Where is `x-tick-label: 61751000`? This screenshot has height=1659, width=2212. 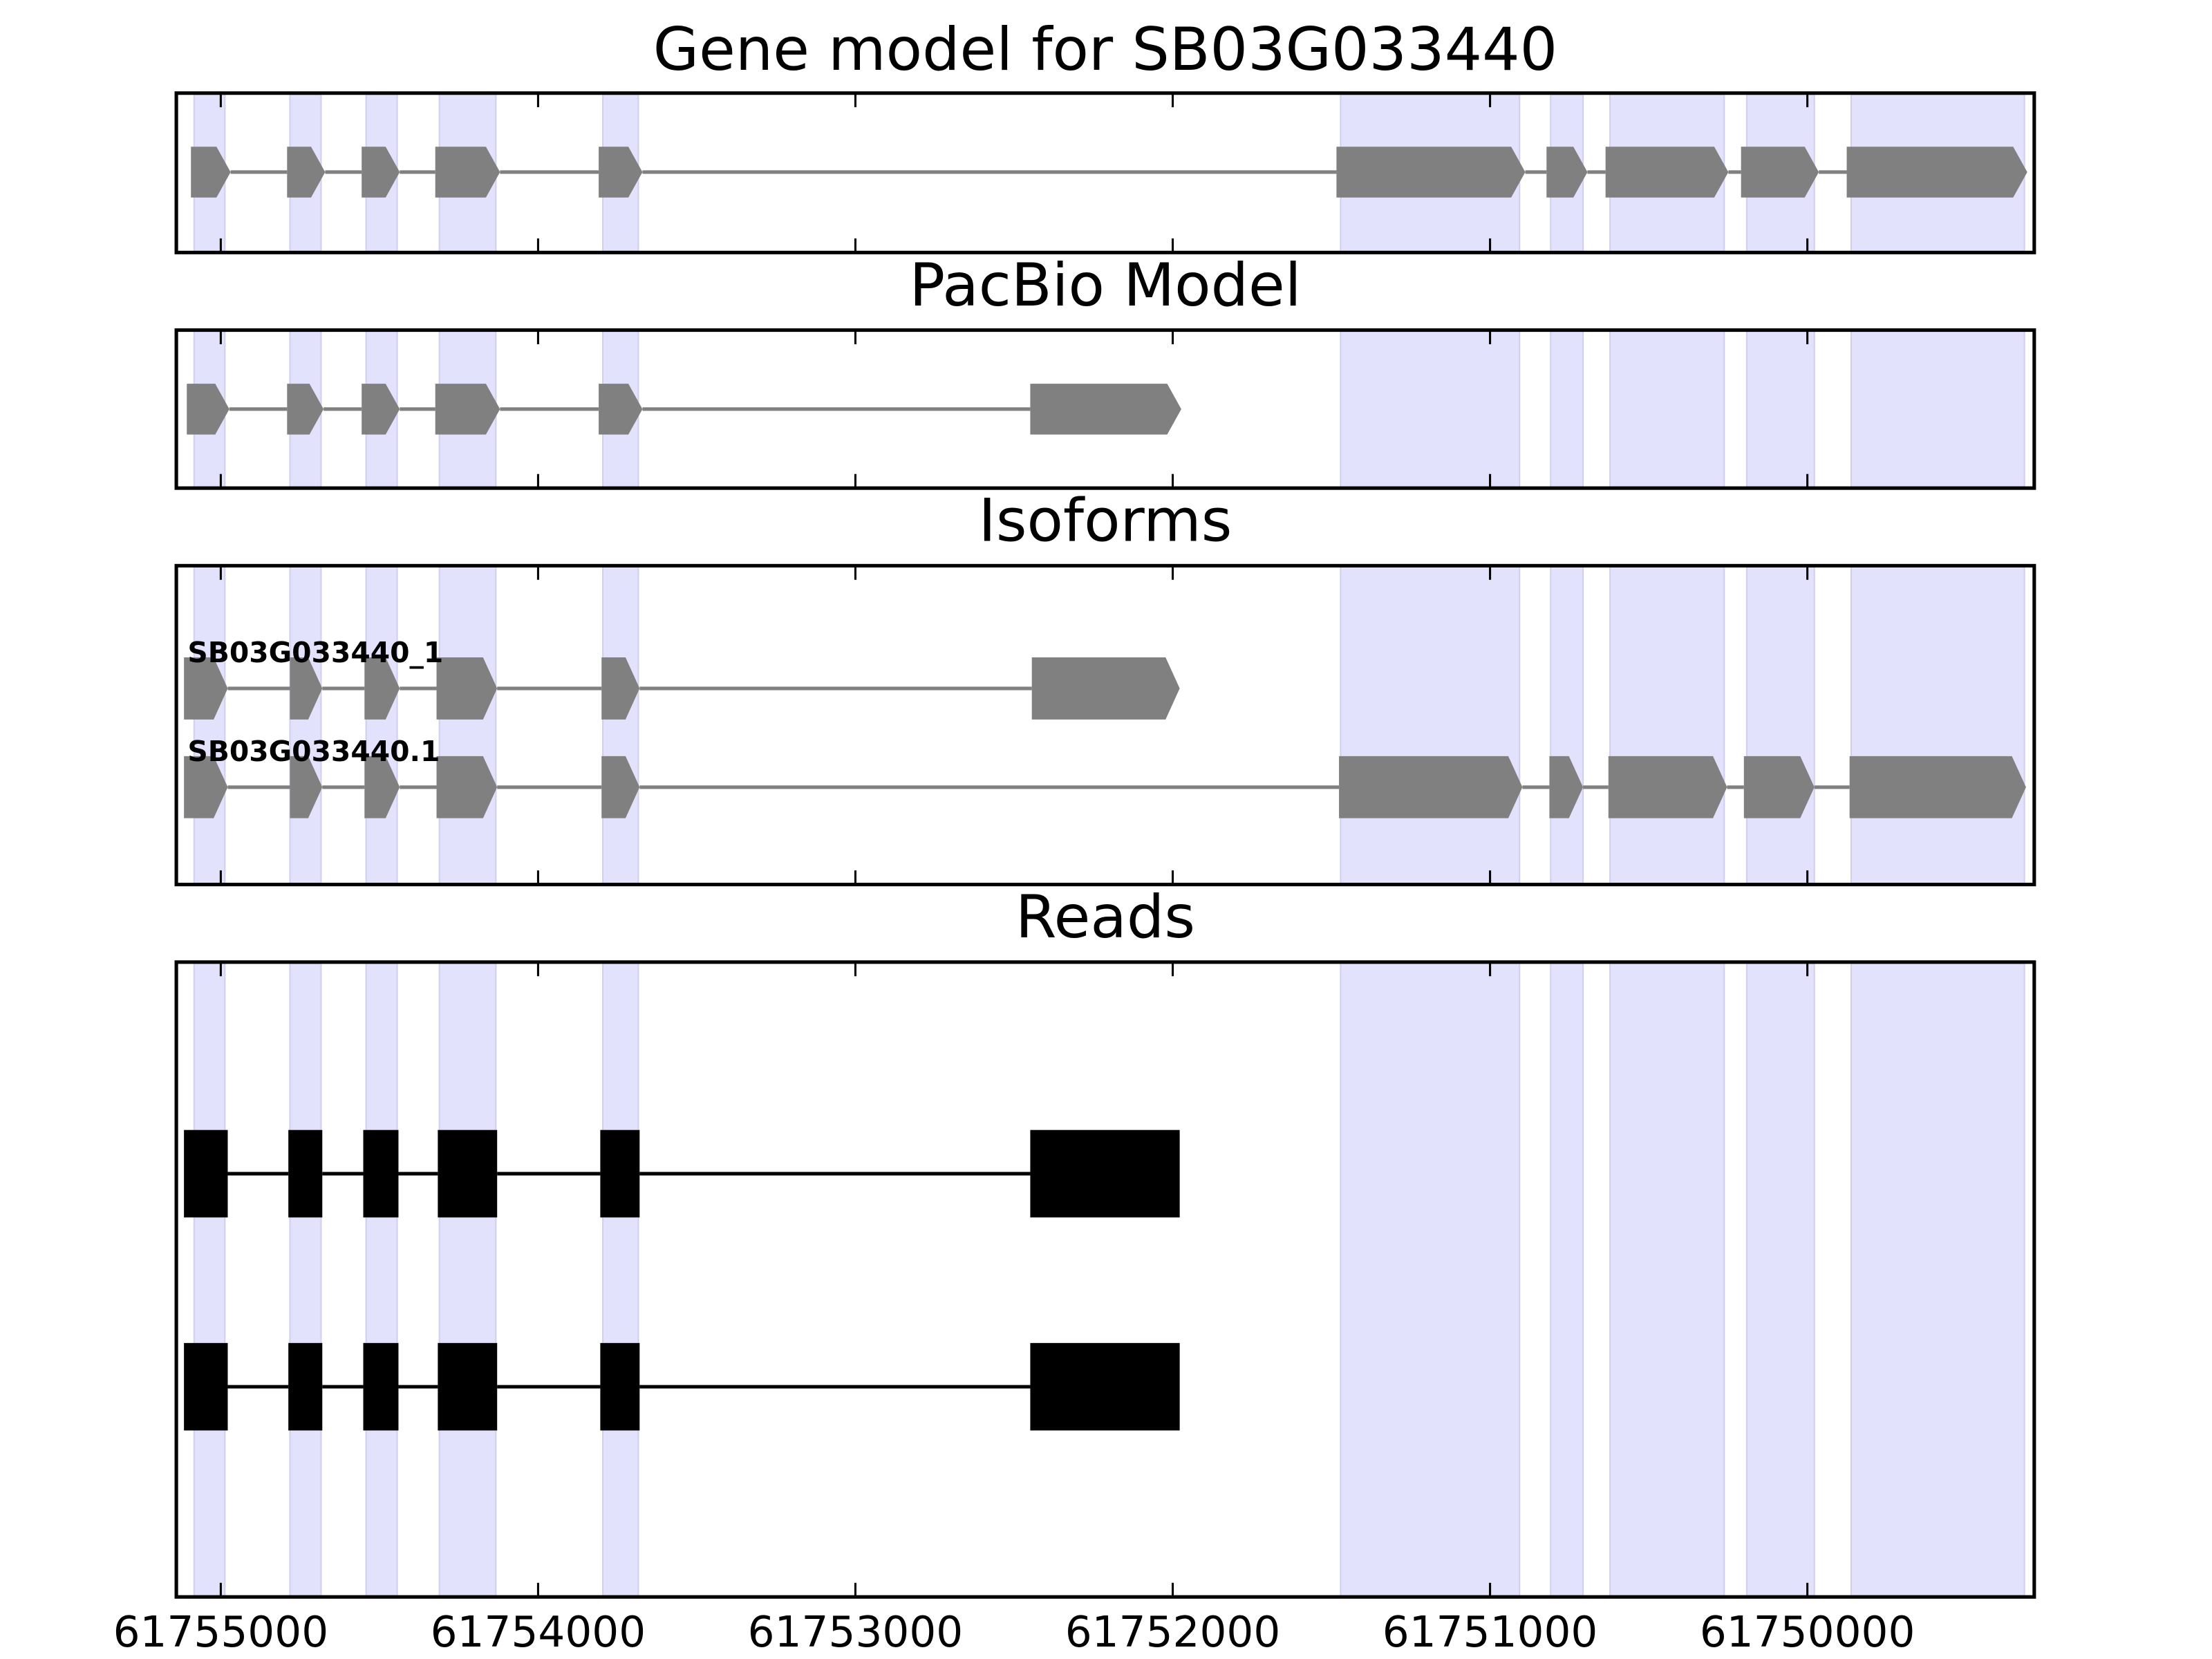
x-tick-label: 61751000 is located at coordinates (1490, 1633).